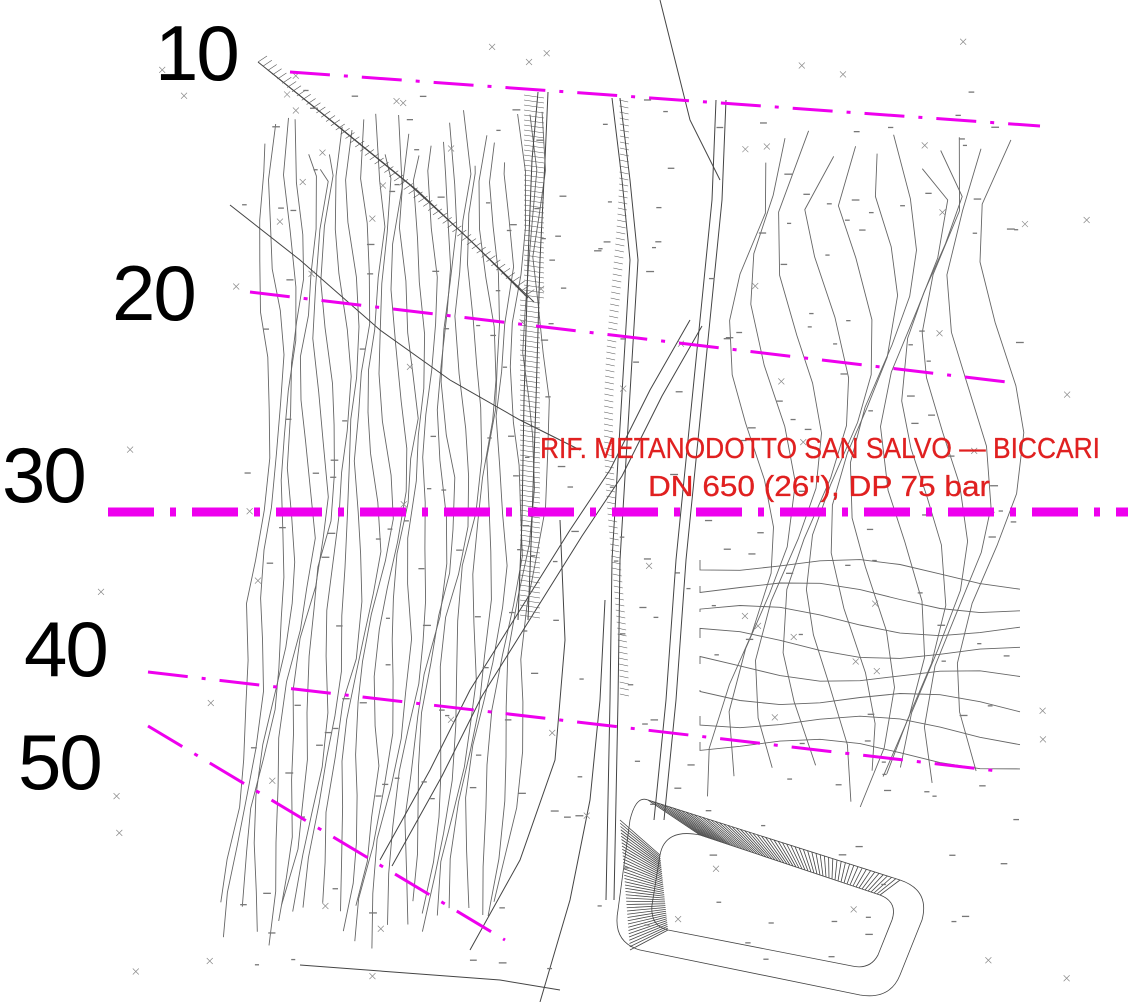  Describe the element at coordinates (154, 293) in the screenshot. I see `section-label-20: 20` at that location.